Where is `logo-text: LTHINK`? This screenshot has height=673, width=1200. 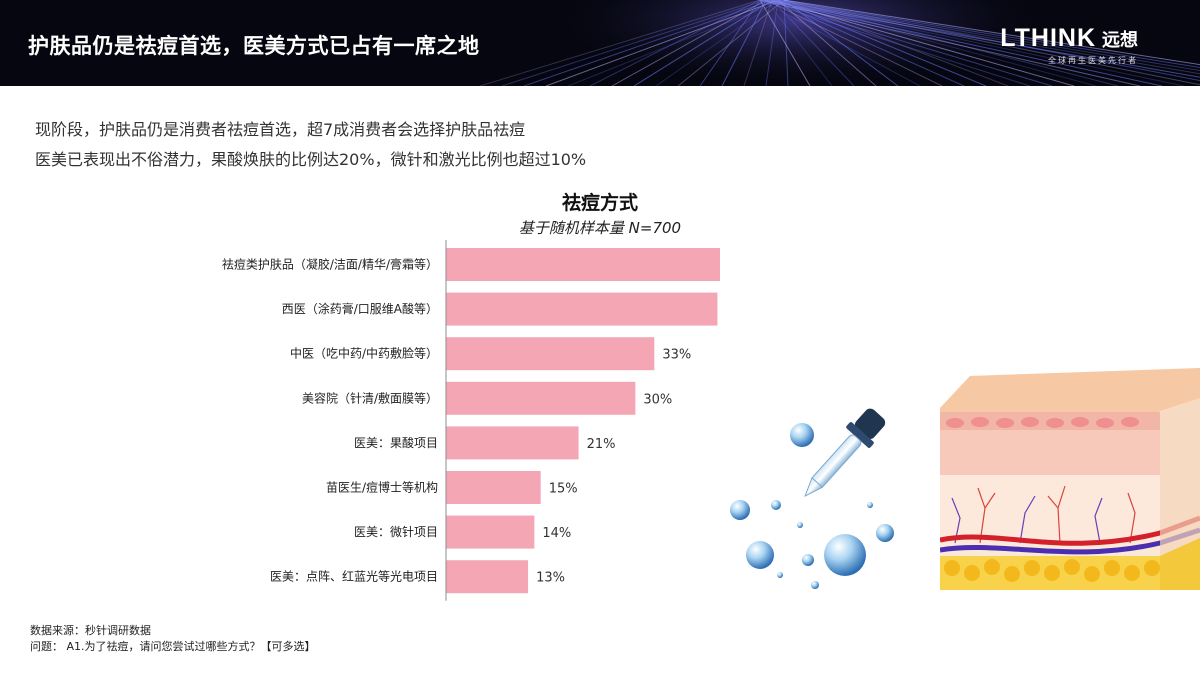
logo-text: LTHINK is located at coordinates (1048, 38).